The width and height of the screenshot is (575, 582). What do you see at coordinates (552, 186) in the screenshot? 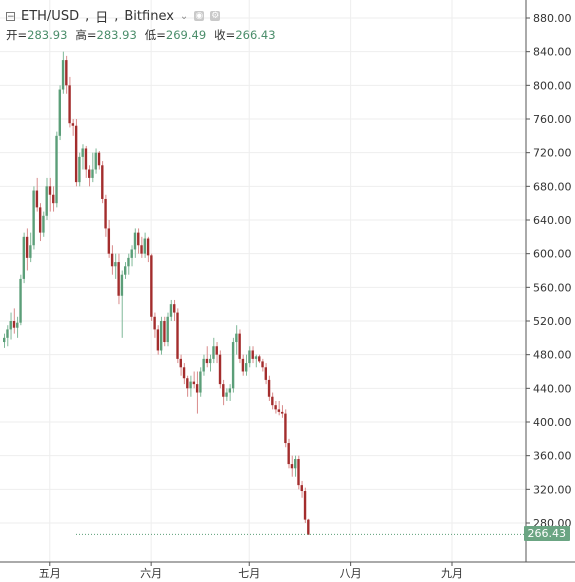
I see `price-tick-label: 680.00` at bounding box center [552, 186].